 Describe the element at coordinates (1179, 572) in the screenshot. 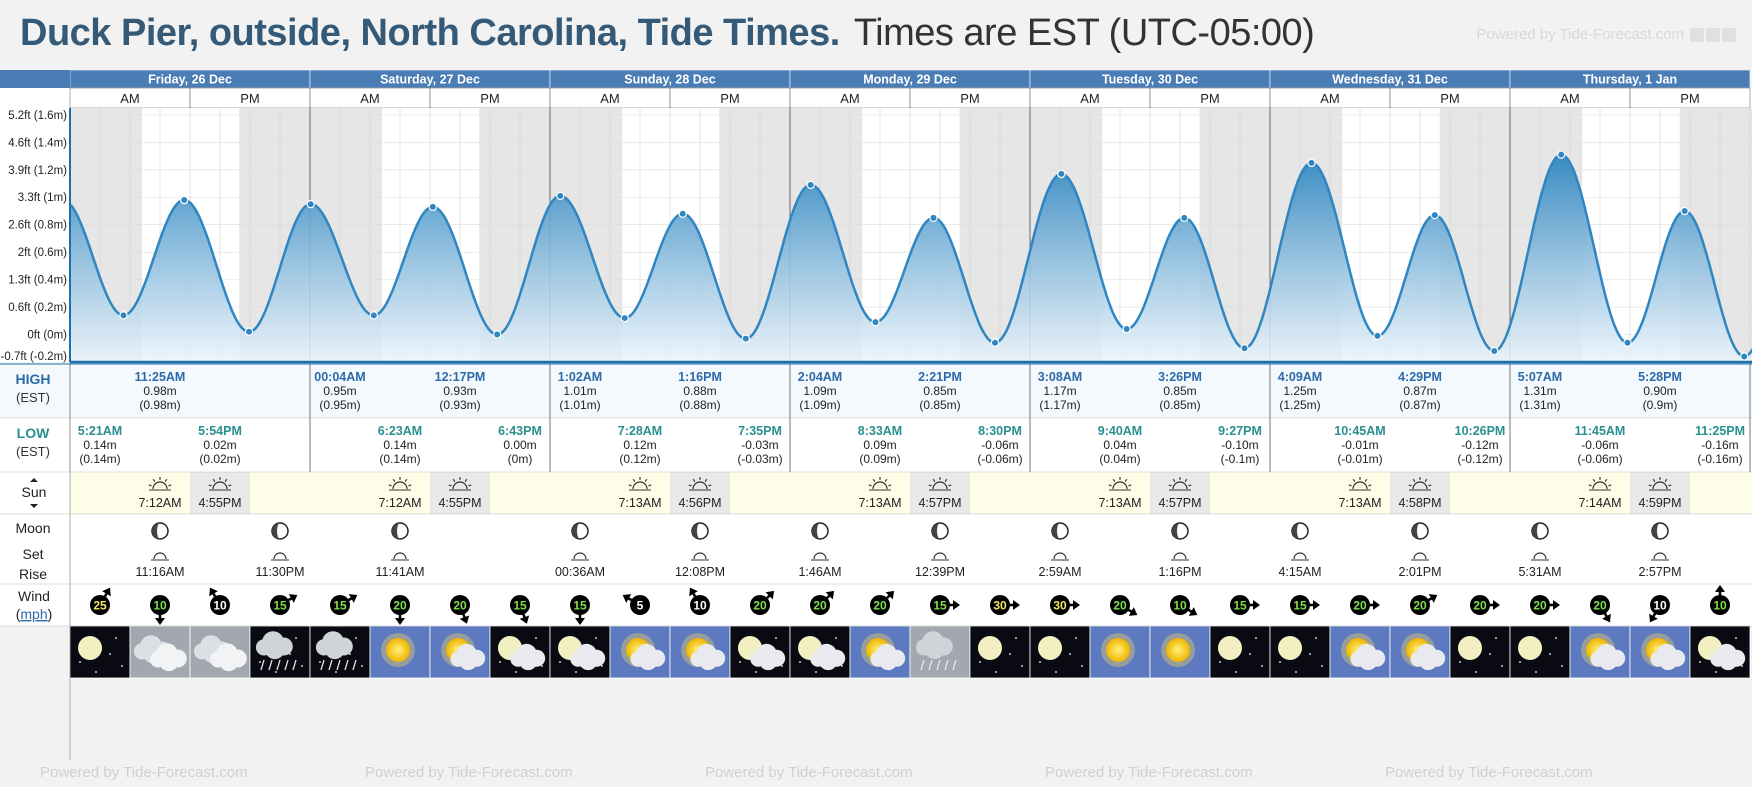

I see `moonrise-time: 1:16PM` at that location.